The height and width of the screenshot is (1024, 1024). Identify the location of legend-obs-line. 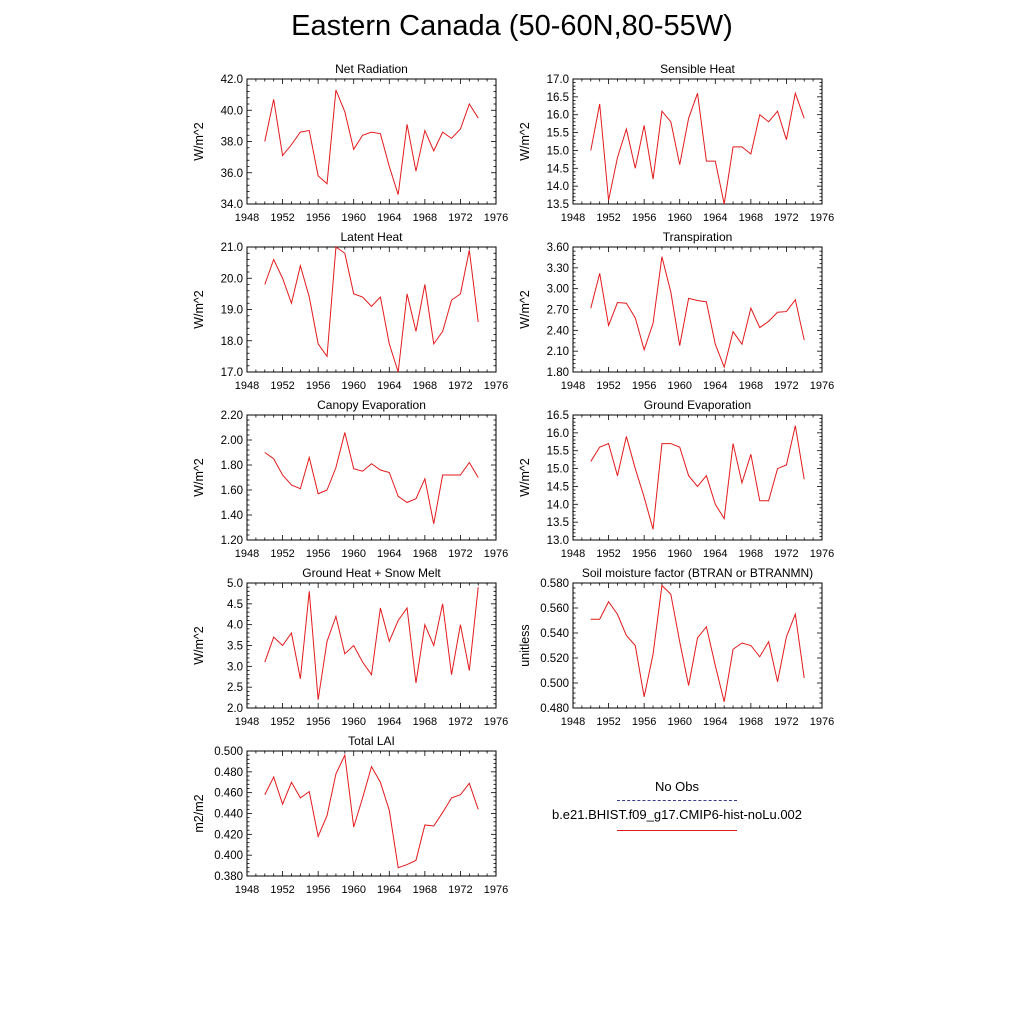
(677, 800).